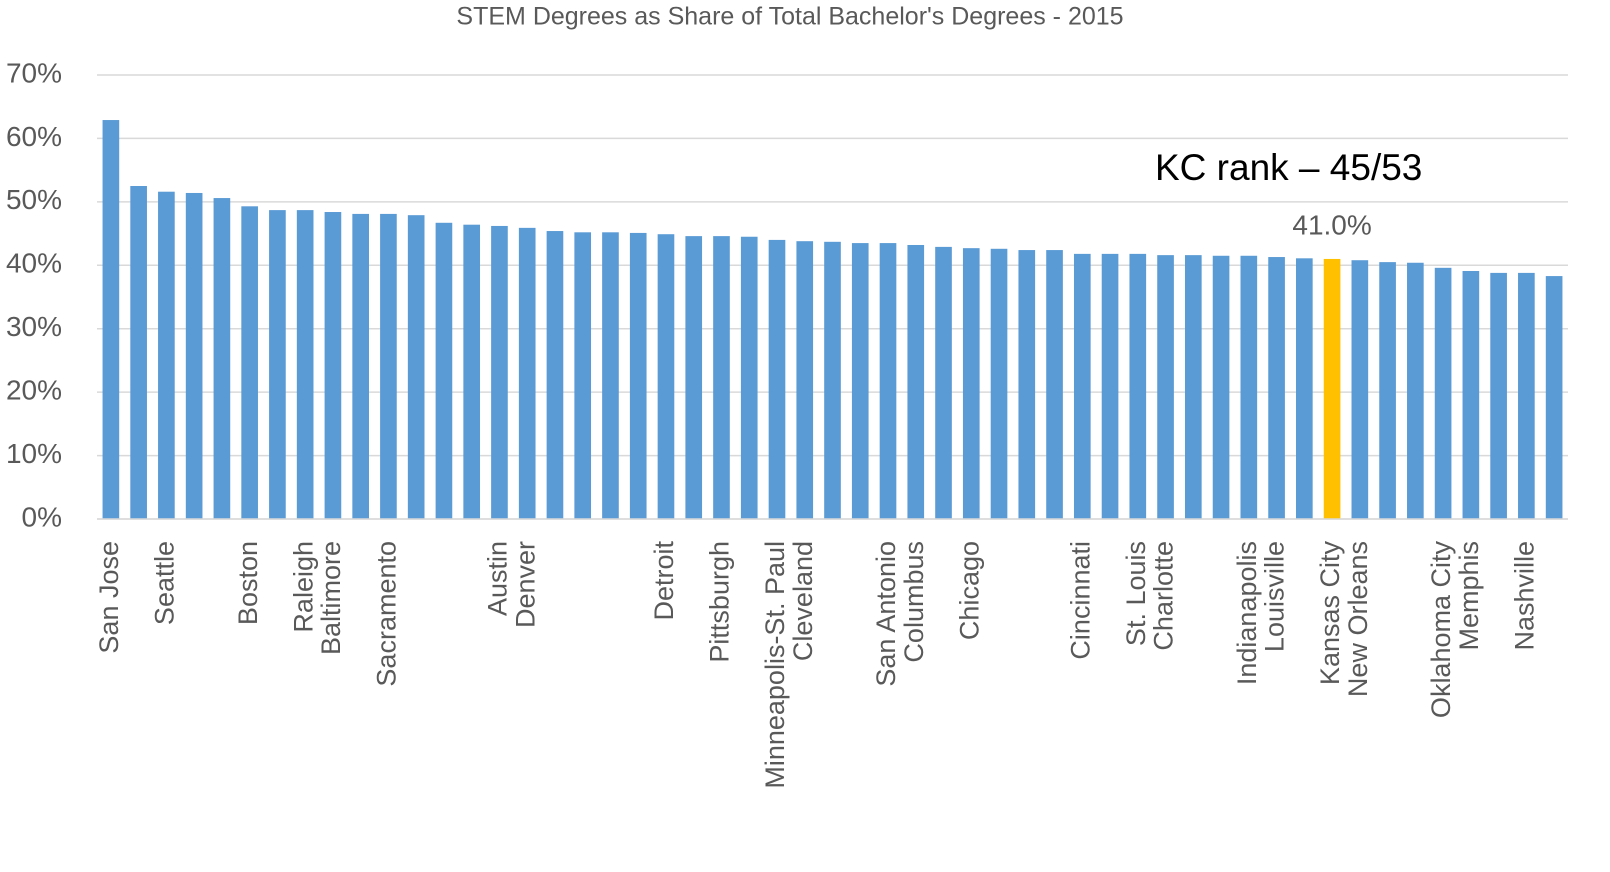  What do you see at coordinates (720, 602) in the screenshot?
I see `x-tick-label: Pittsburgh` at bounding box center [720, 602].